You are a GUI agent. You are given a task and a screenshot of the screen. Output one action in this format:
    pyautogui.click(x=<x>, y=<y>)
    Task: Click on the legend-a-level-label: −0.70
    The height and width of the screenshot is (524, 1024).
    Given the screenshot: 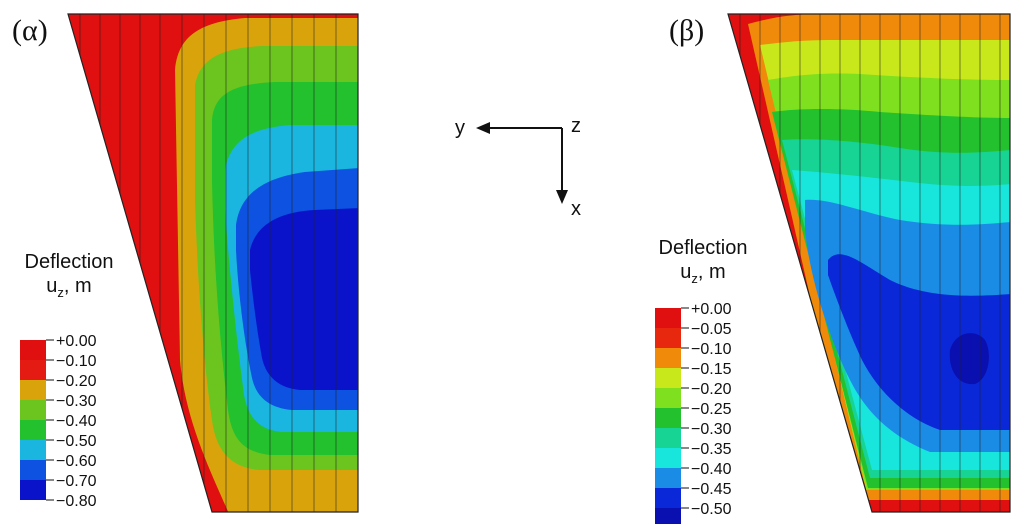 What is the action you would take?
    pyautogui.click(x=76, y=481)
    